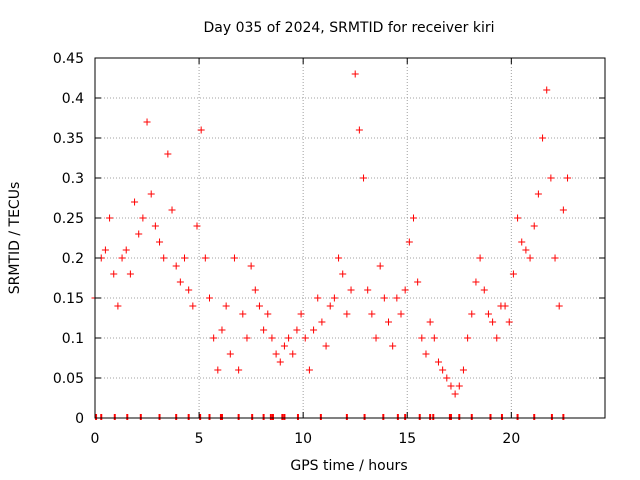 Image resolution: width=640 pixels, height=480 pixels. Describe the element at coordinates (68, 219) in the screenshot. I see `y-tick-label: 0.25` at that location.